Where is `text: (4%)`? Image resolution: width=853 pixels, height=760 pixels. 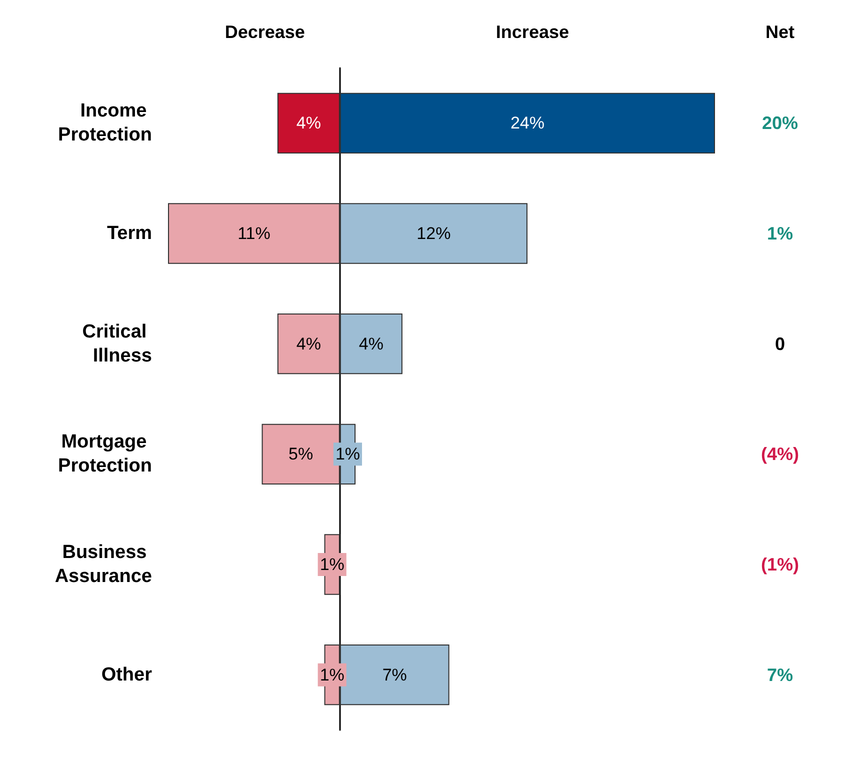
text: (4%) is located at coordinates (780, 454).